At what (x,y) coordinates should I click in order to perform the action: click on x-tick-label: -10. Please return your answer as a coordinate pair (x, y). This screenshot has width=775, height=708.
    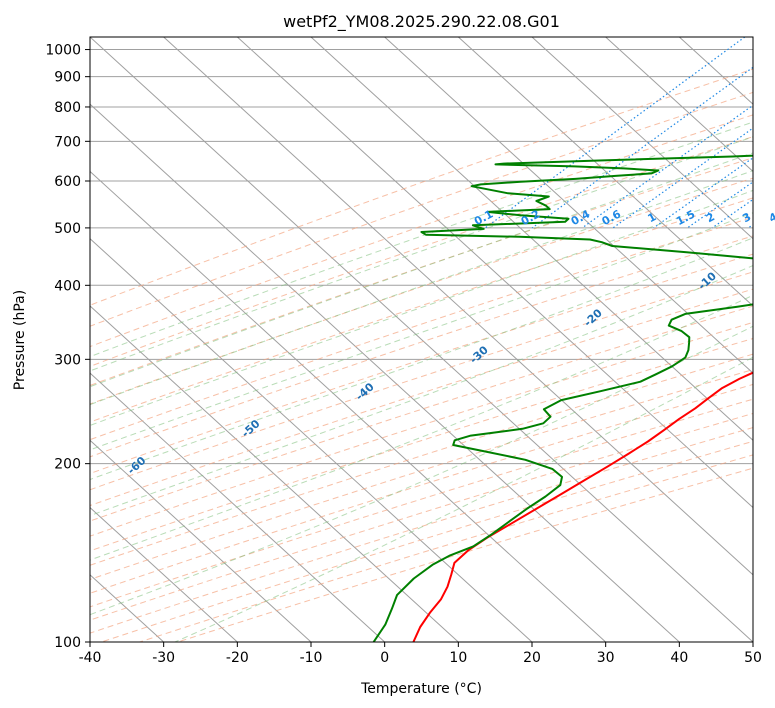
    Looking at the image, I should click on (311, 658).